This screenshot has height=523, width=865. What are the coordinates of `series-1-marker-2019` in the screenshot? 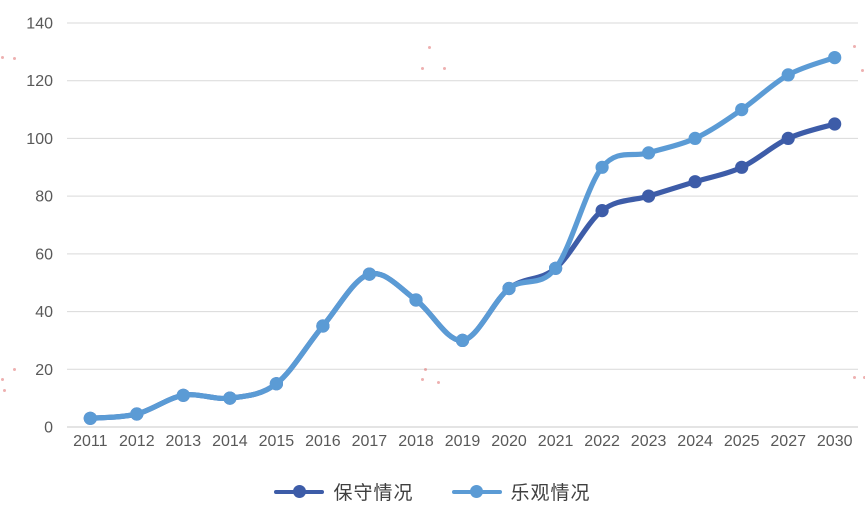 It's located at (462, 340).